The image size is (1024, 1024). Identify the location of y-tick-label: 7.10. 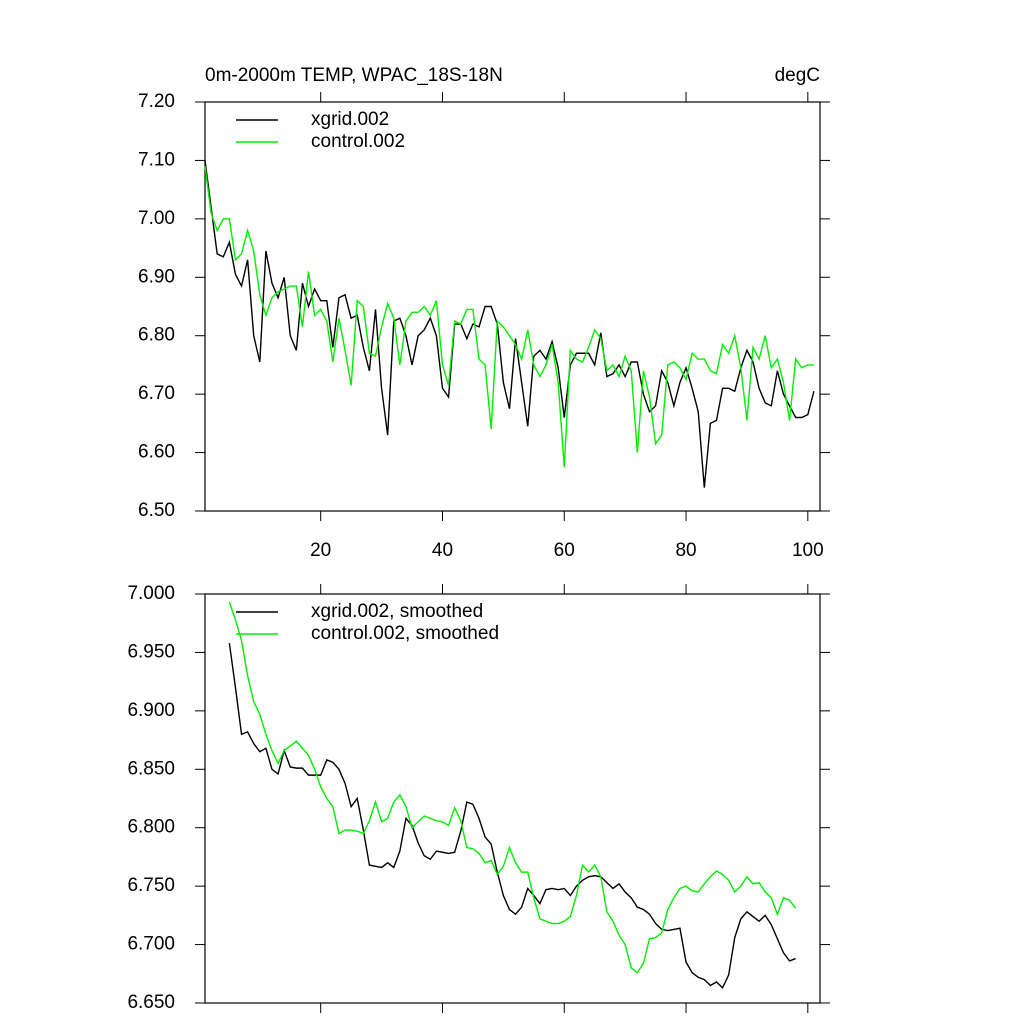
(156, 159).